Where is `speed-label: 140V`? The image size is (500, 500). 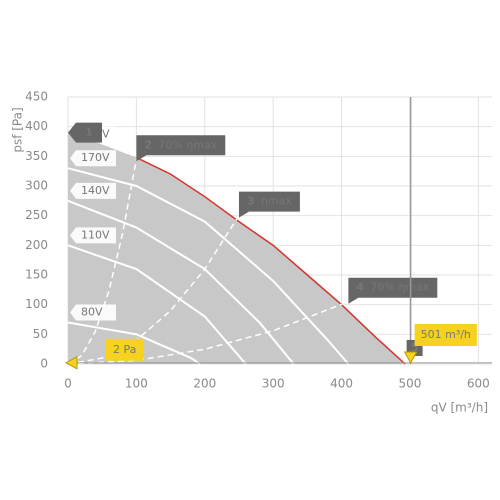 speed-label: 140V is located at coordinates (95, 190).